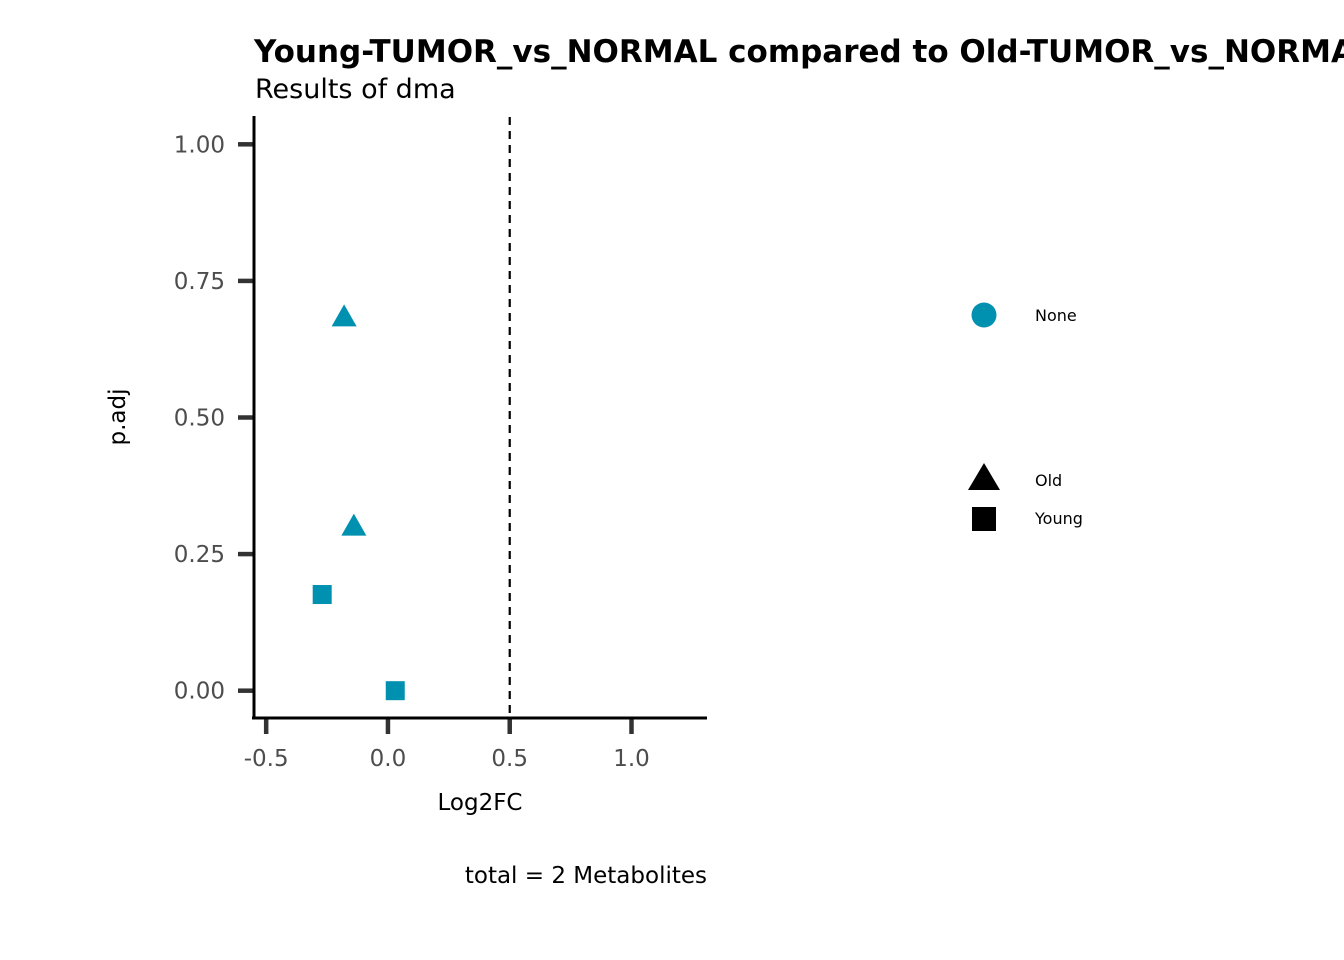 Image resolution: width=1344 pixels, height=960 pixels. Describe the element at coordinates (199, 282) in the screenshot. I see `y-tick-label: 0.75` at that location.